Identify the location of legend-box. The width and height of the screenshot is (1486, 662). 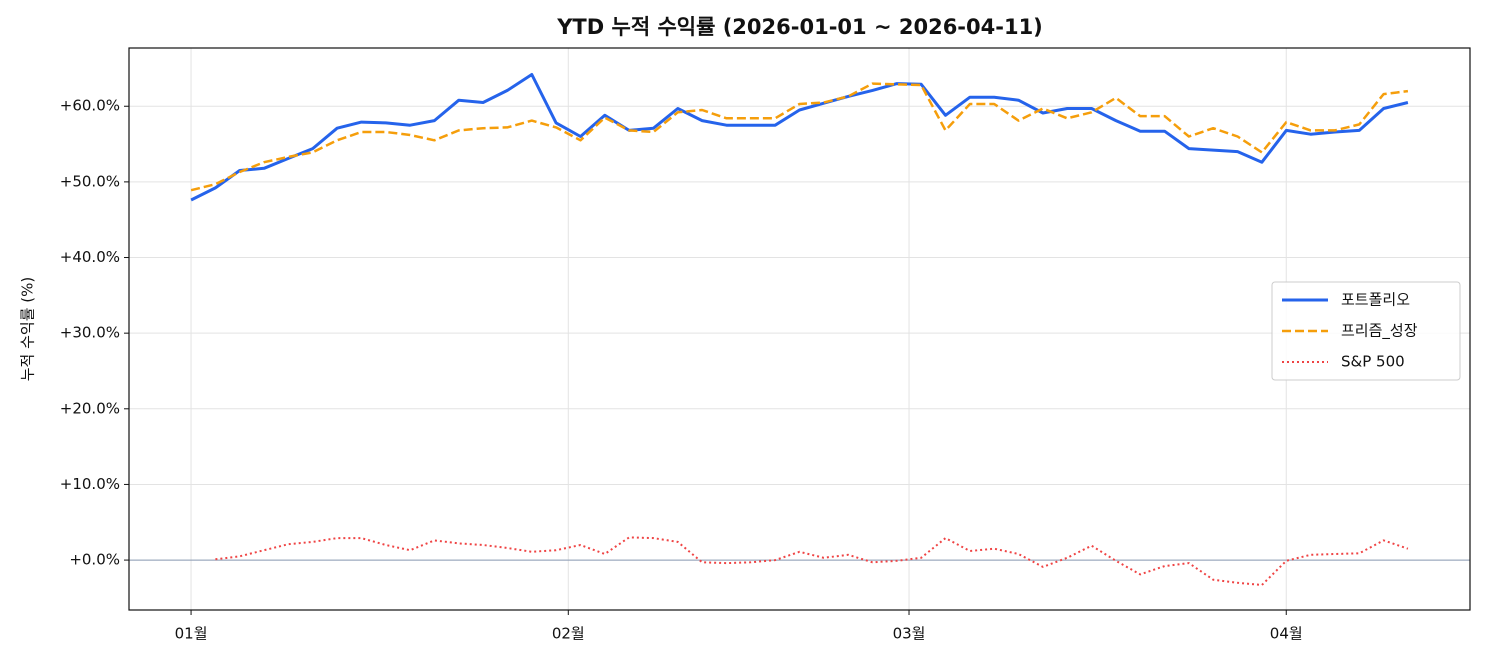
(1366, 331).